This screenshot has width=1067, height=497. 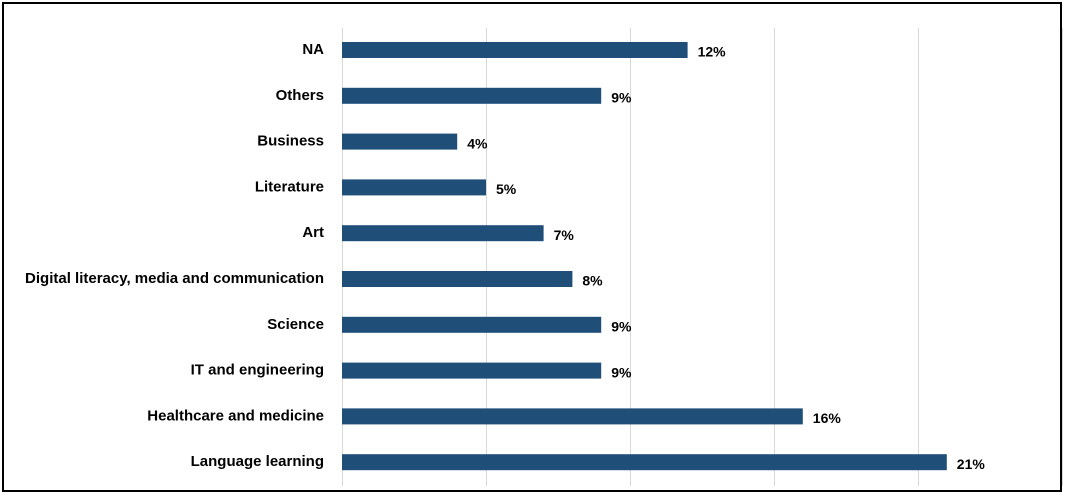 I want to click on category-label: Language learning, so click(x=257, y=461).